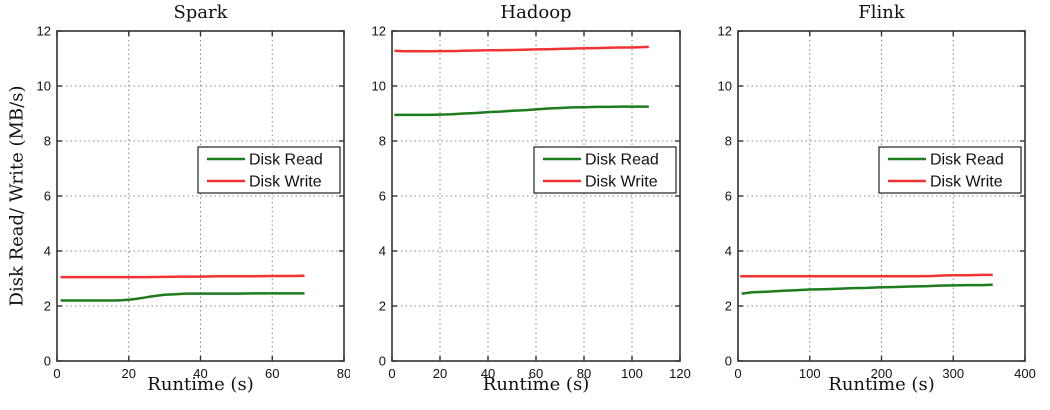  What do you see at coordinates (200, 384) in the screenshot?
I see `x-axis-label-spark: Runtime (s)` at bounding box center [200, 384].